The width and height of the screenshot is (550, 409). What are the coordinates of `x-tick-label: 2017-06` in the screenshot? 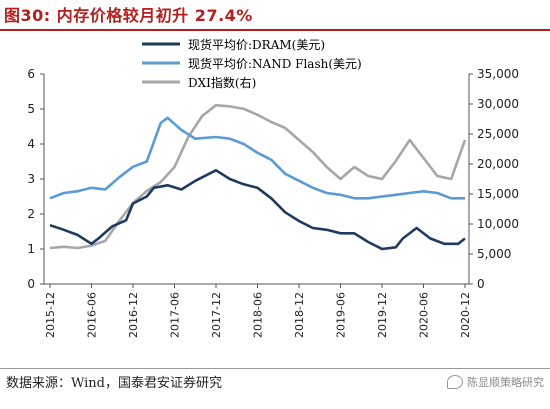 It's located at (175, 315).